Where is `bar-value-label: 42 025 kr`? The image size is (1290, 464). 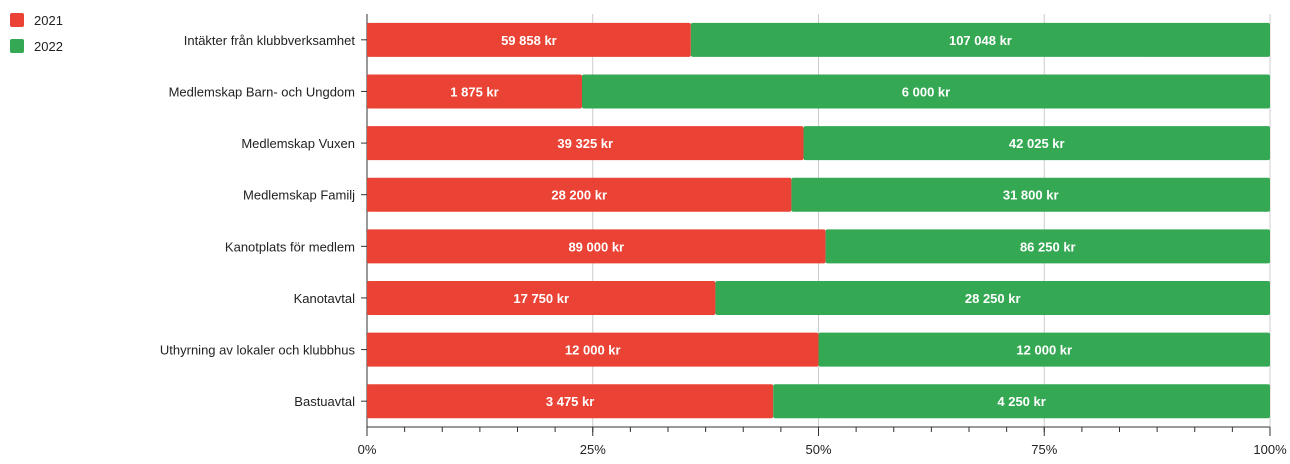 bar-value-label: 42 025 kr is located at coordinates (1037, 143).